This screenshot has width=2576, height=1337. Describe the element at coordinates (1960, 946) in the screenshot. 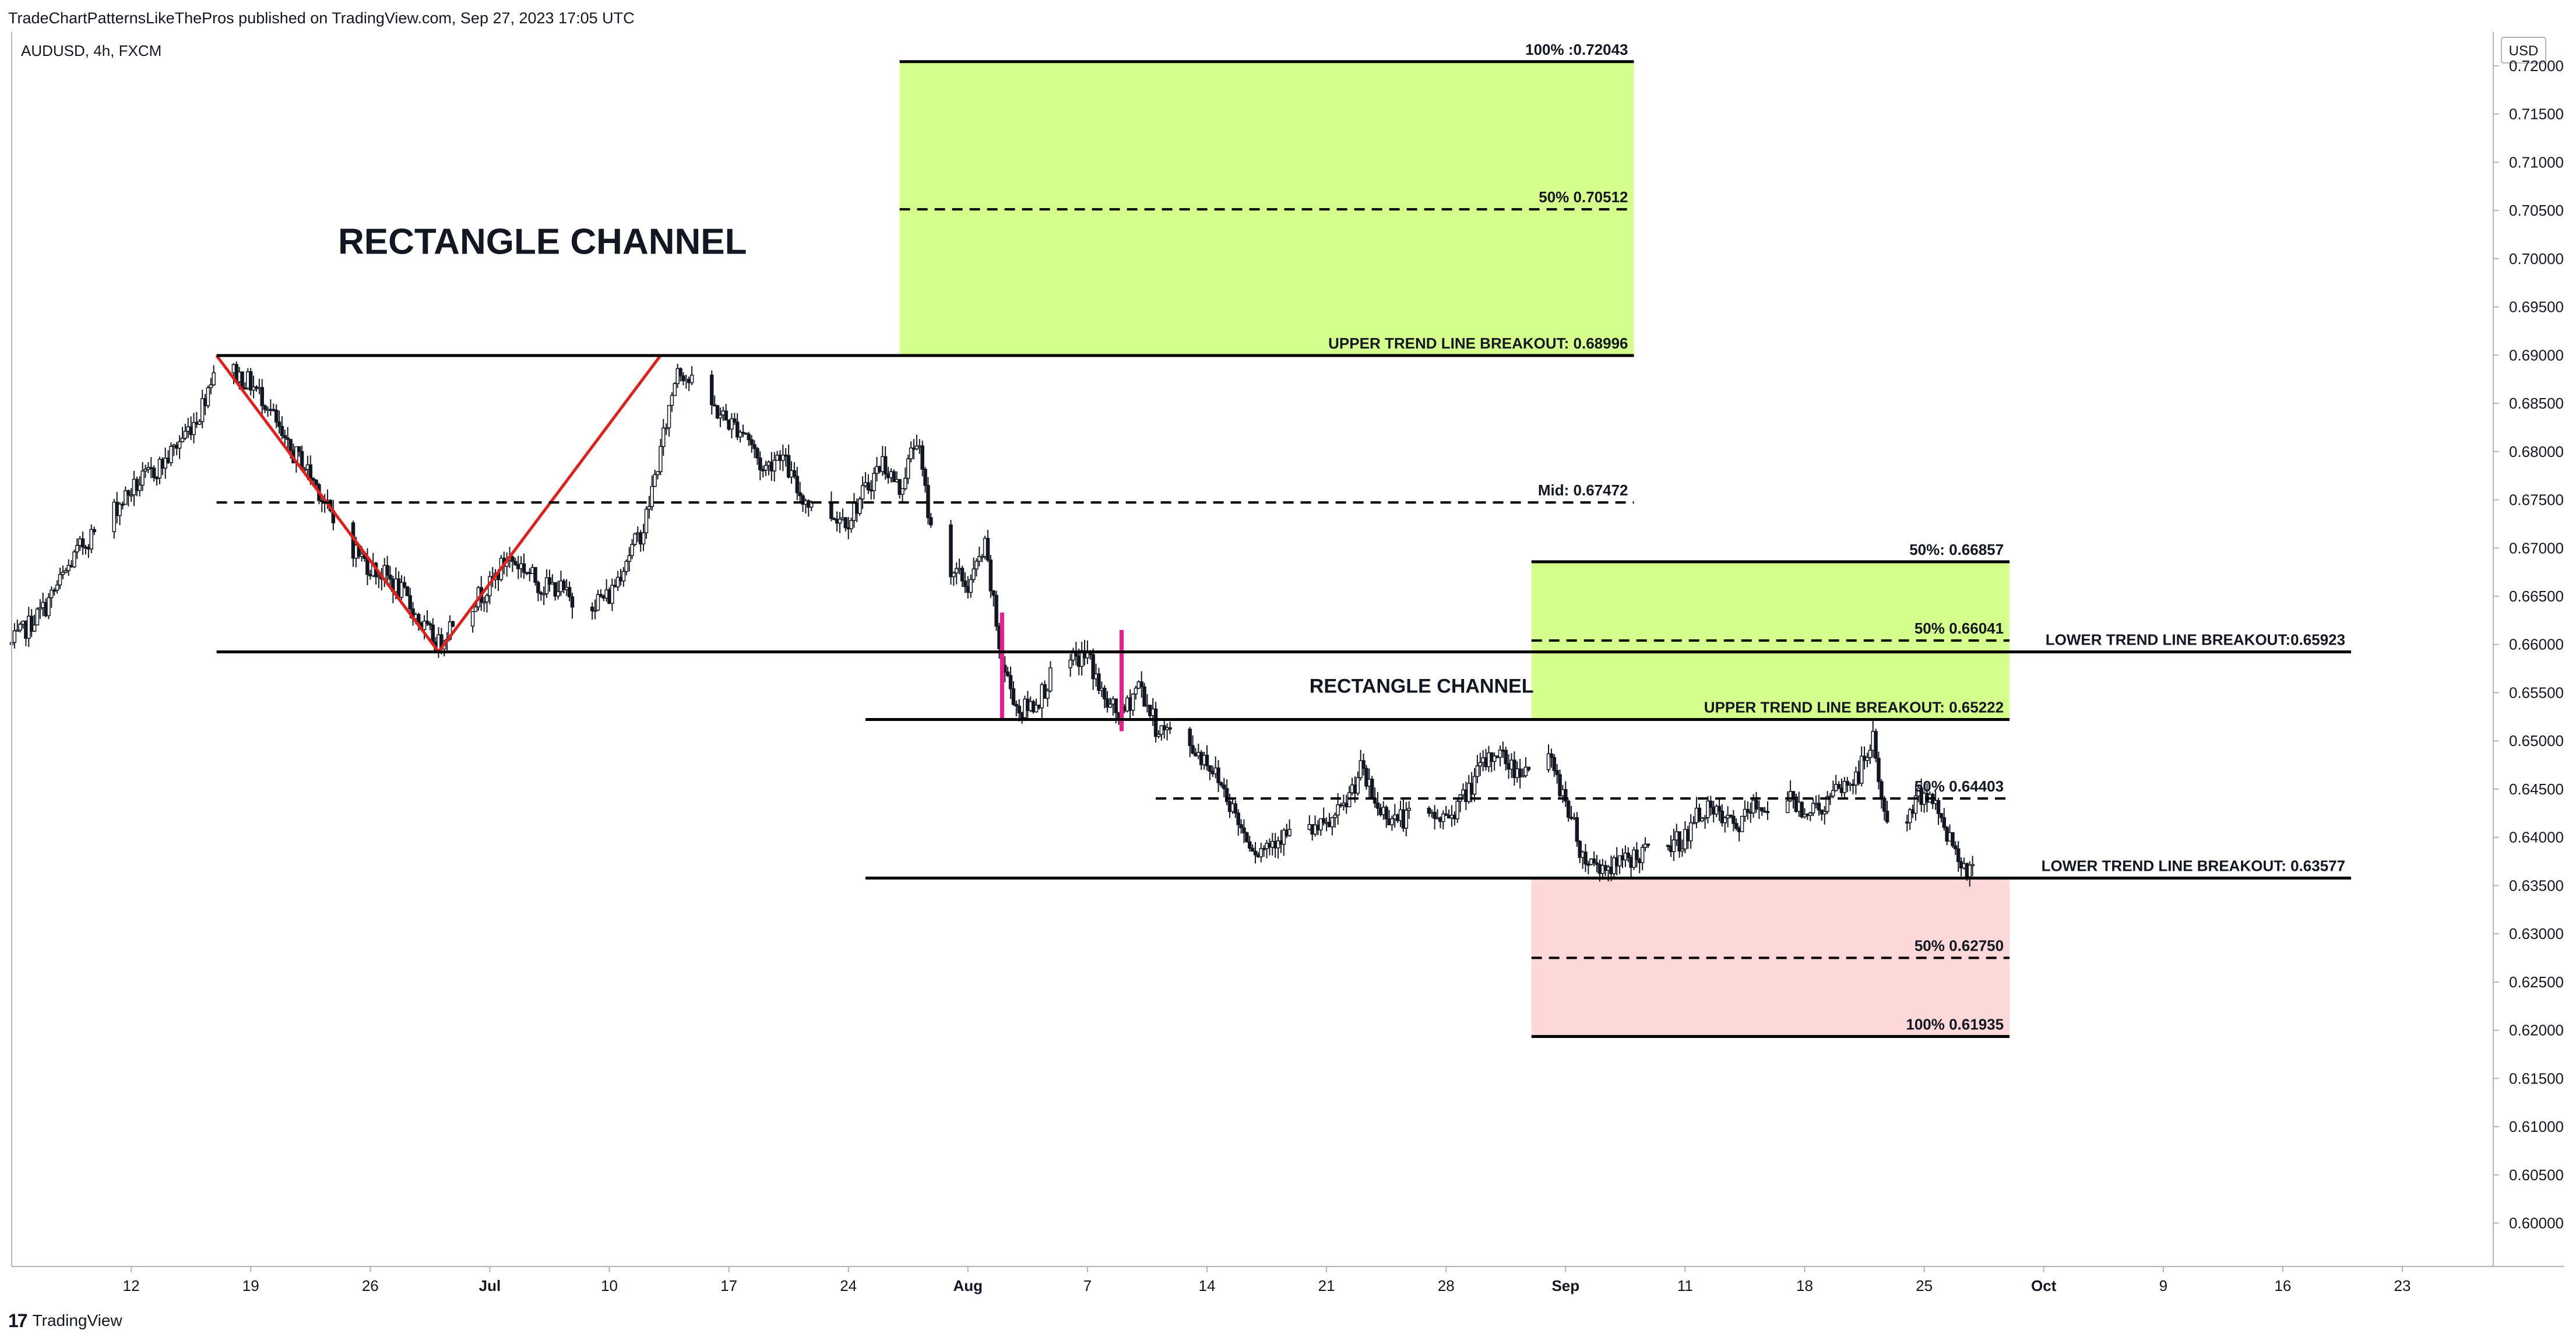

I see `level-label: 50% 0.62750` at that location.